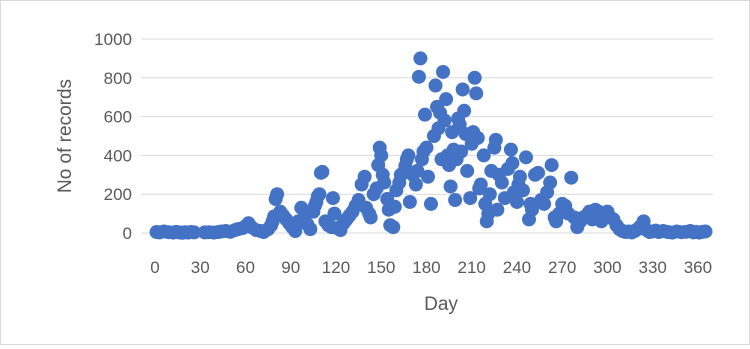 This screenshot has height=349, width=750. Describe the element at coordinates (607, 267) in the screenshot. I see `x-tick-label: 300` at that location.